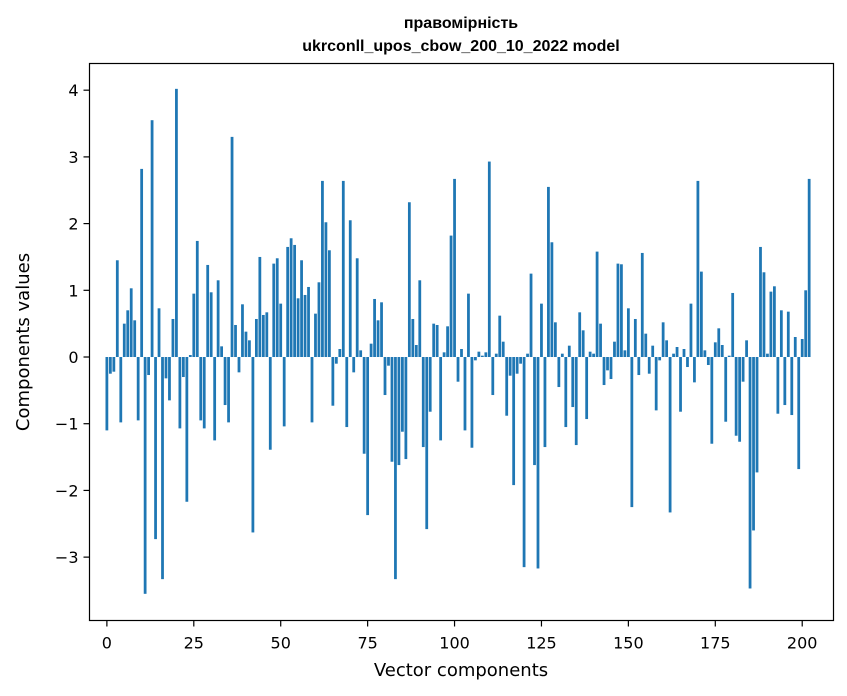 The width and height of the screenshot is (847, 696). What do you see at coordinates (67, 424) in the screenshot?
I see `y-tick-label-2: −1` at bounding box center [67, 424].